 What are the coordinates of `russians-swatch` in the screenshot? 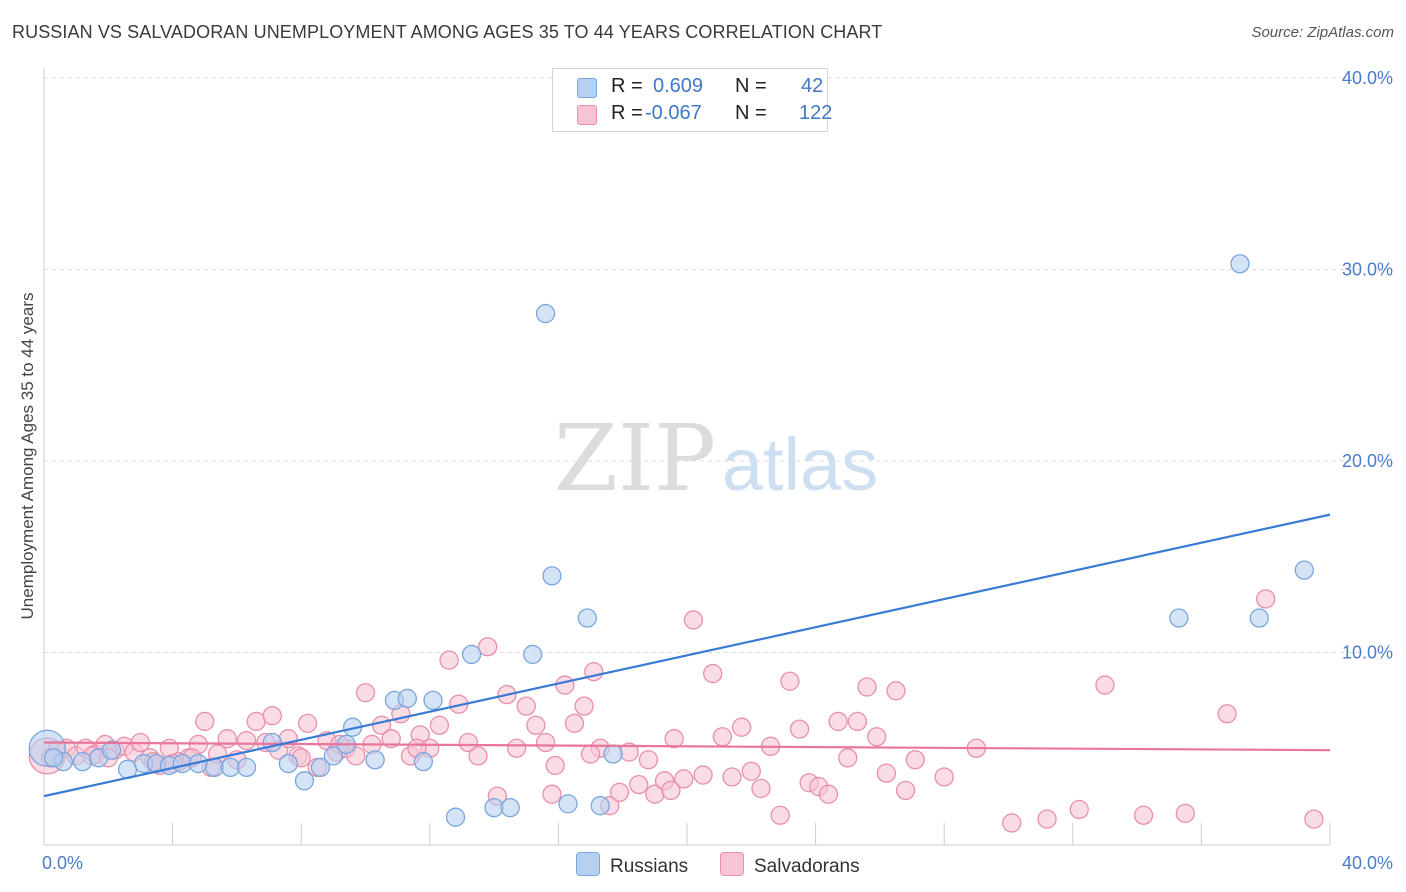 It's located at (587, 88).